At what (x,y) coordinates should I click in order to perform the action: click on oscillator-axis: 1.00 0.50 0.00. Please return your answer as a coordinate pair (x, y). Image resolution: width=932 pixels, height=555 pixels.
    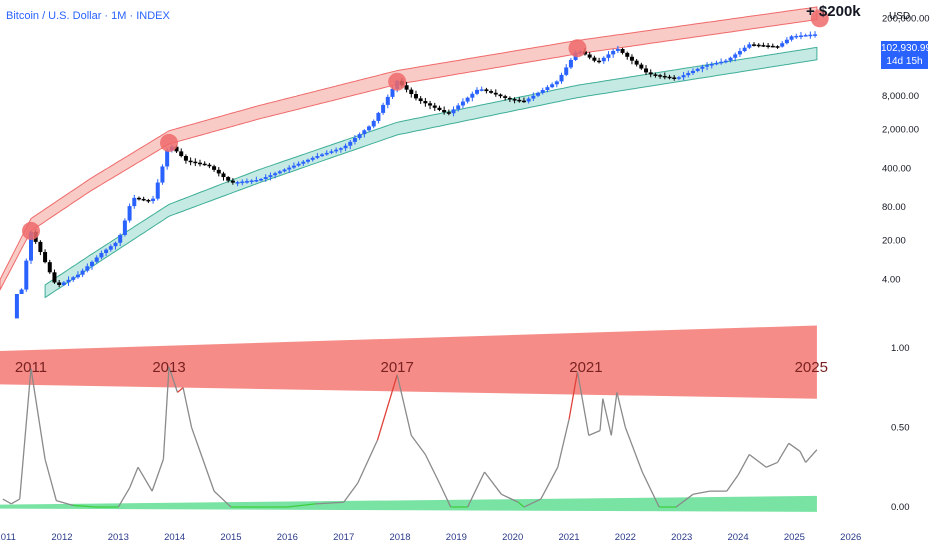
    Looking at the image, I should click on (900, 428).